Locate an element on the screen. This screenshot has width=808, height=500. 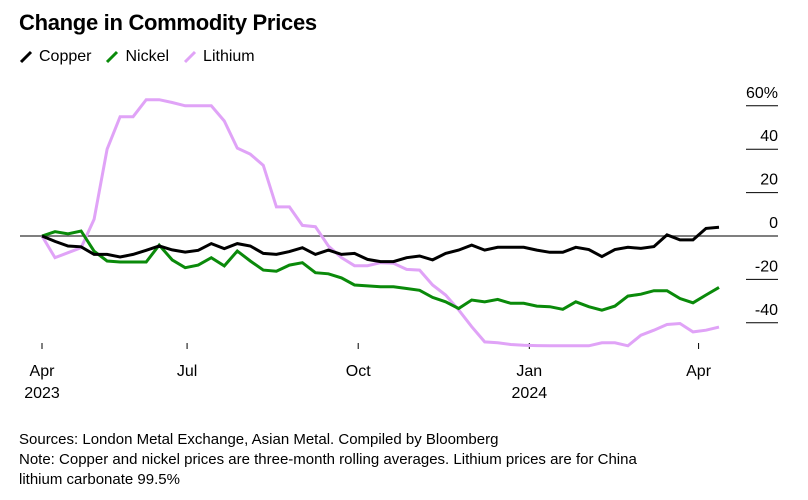
legend-item-nickel: Nickel is located at coordinates (137, 57).